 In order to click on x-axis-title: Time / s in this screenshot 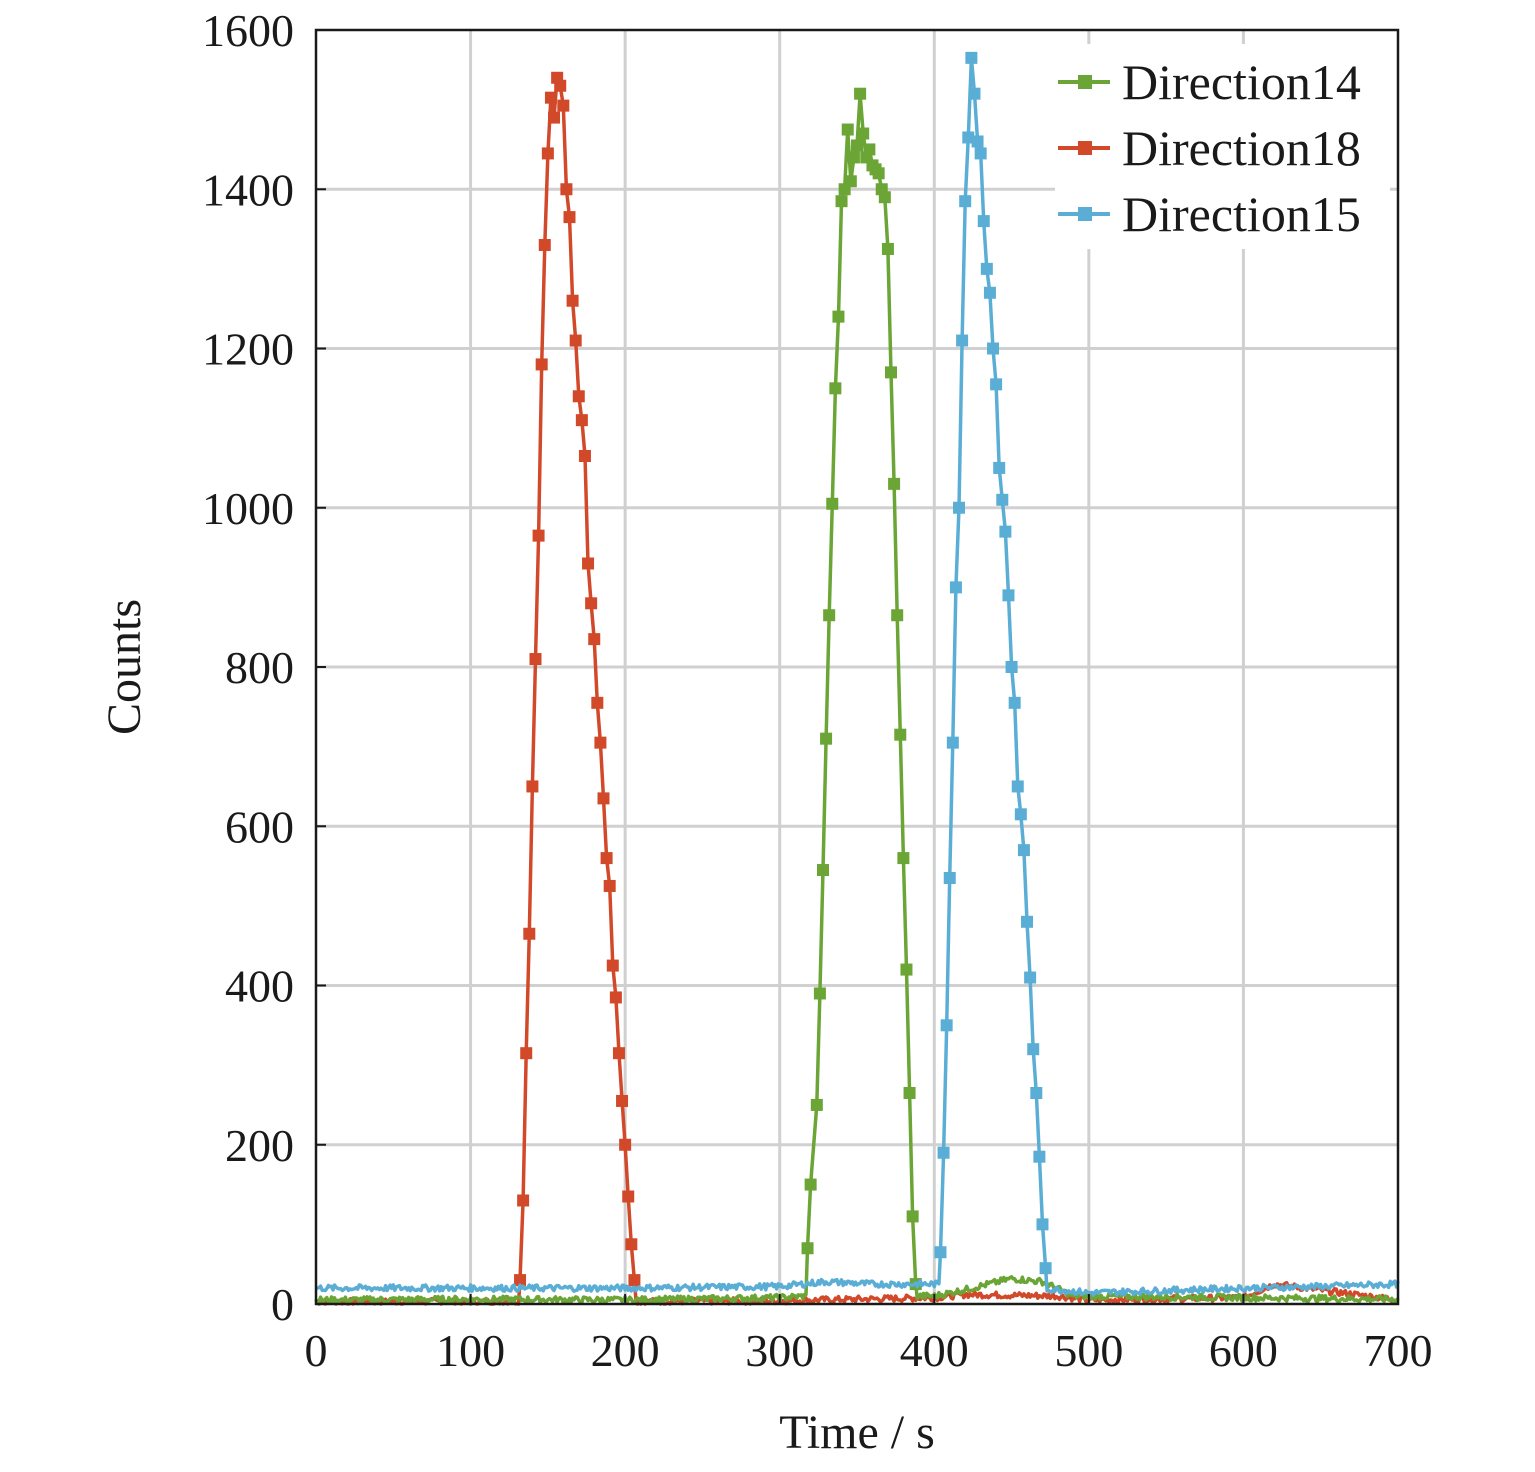, I will do `click(857, 1432)`.